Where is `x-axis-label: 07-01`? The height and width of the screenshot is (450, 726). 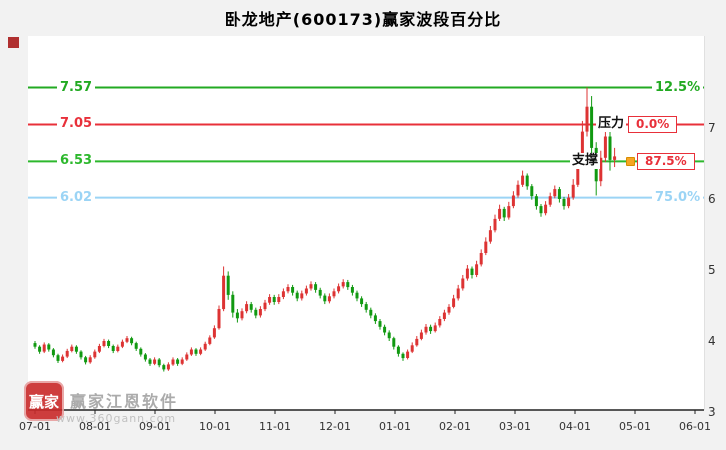 x-axis-label: 07-01 is located at coordinates (35, 426).